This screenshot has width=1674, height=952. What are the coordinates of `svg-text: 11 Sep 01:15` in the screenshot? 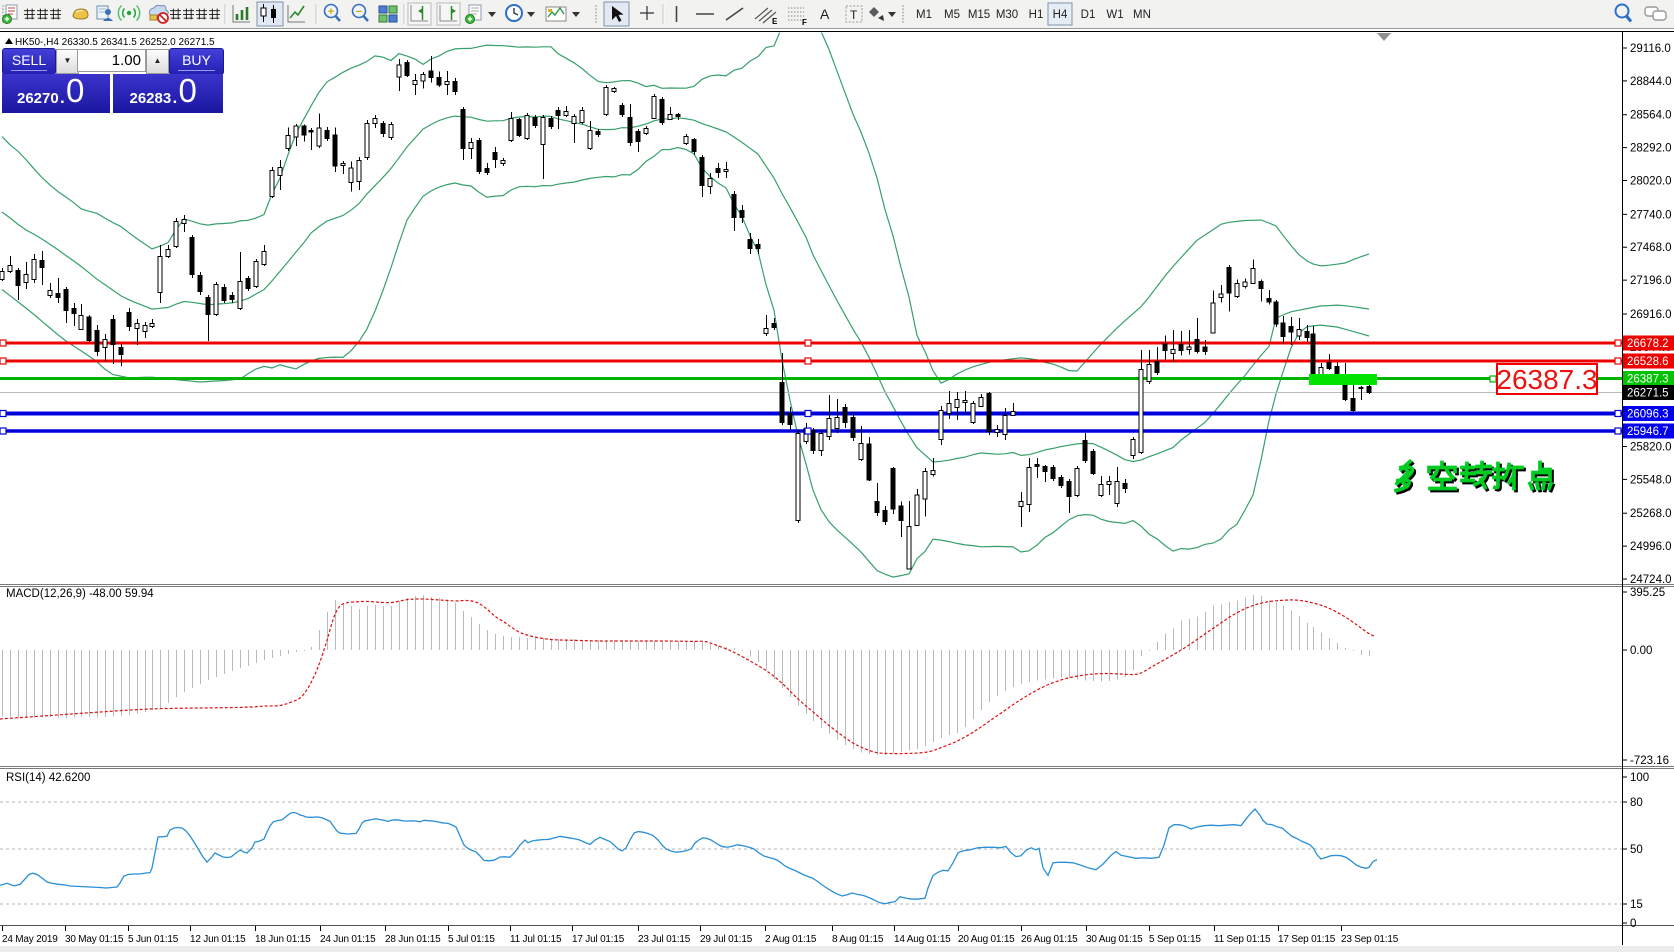 It's located at (1242, 939).